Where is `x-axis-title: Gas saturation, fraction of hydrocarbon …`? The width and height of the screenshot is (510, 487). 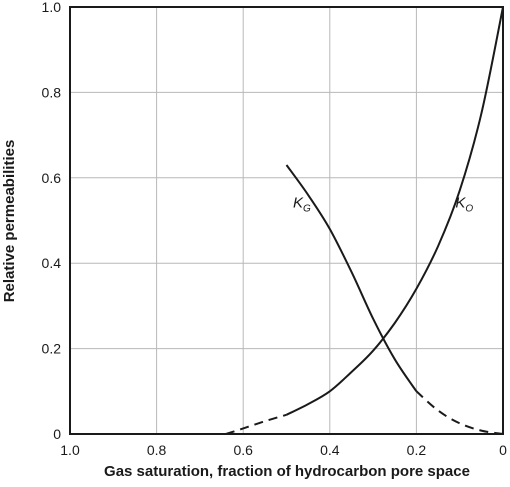 x-axis-title: Gas saturation, fraction of hydrocarbon … is located at coordinates (287, 471).